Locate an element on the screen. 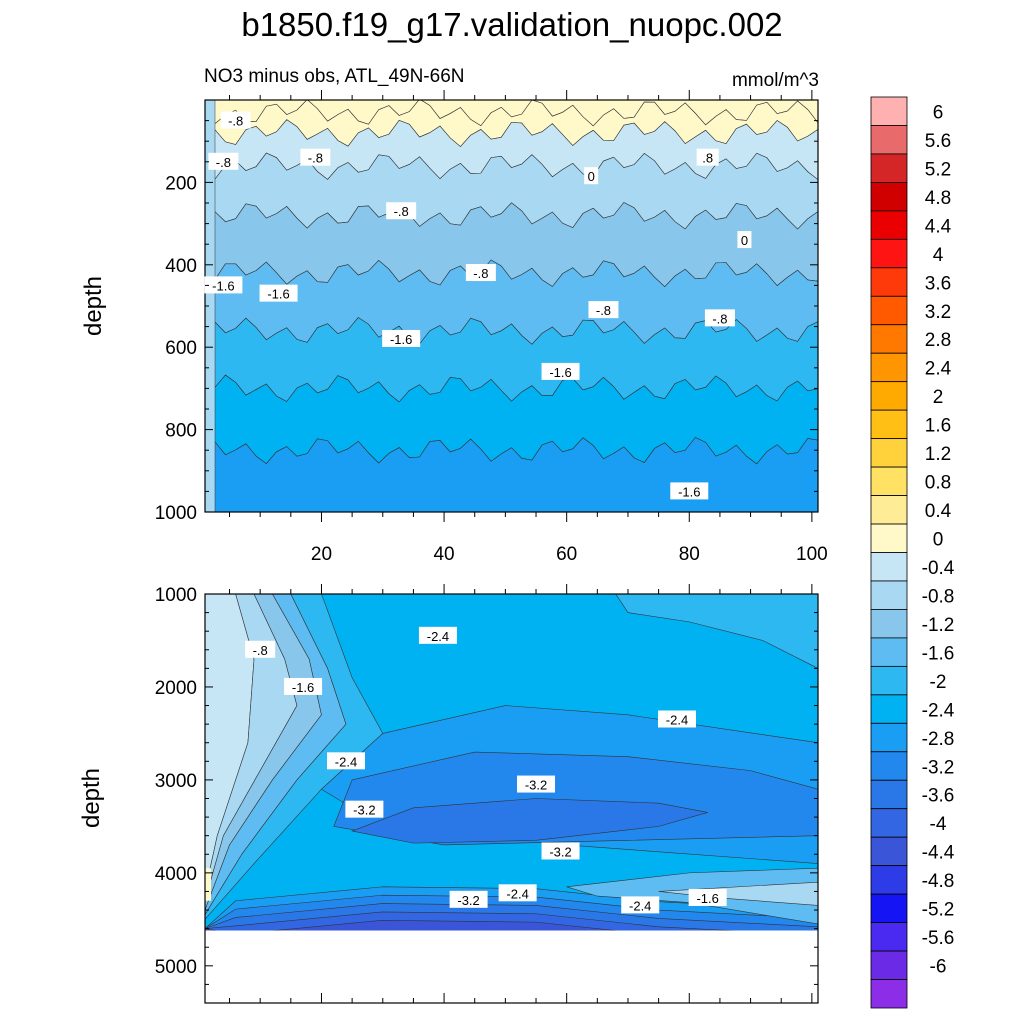  colorbar-label: -4.8 is located at coordinates (938, 881).